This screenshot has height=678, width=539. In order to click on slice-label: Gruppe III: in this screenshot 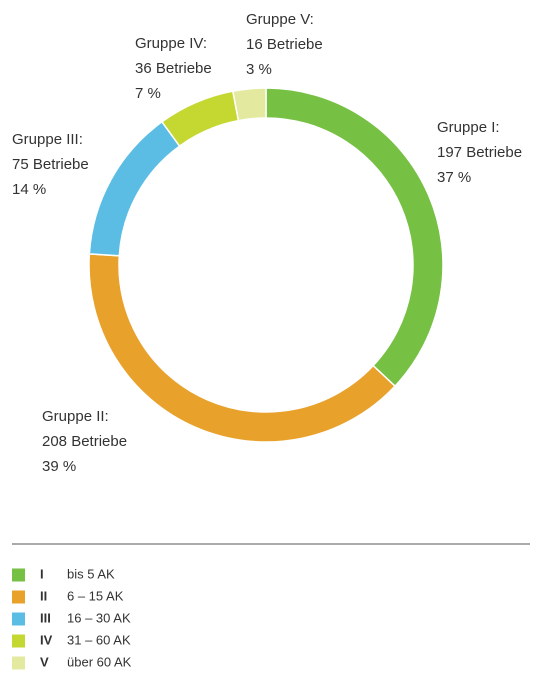, I will do `click(47, 139)`.